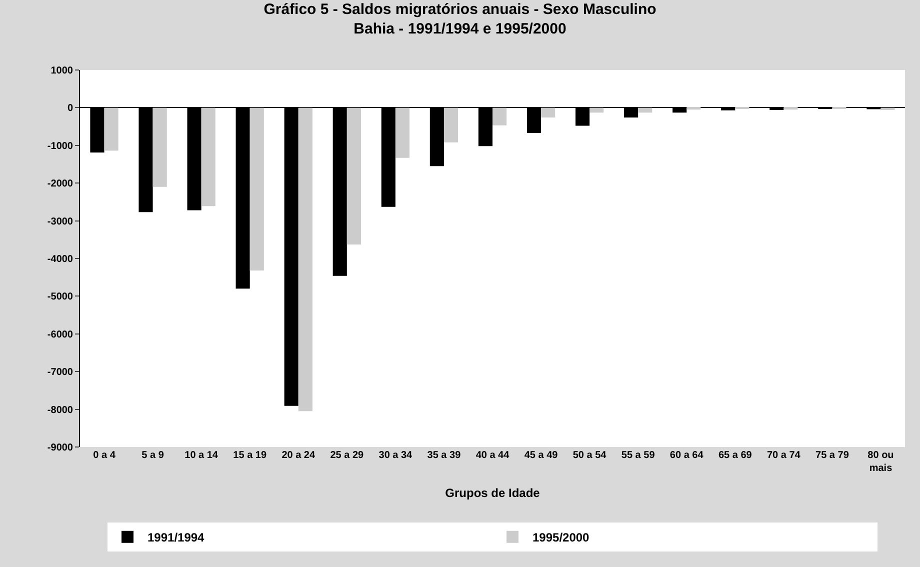  I want to click on y-tick-label: 1000, so click(62, 71).